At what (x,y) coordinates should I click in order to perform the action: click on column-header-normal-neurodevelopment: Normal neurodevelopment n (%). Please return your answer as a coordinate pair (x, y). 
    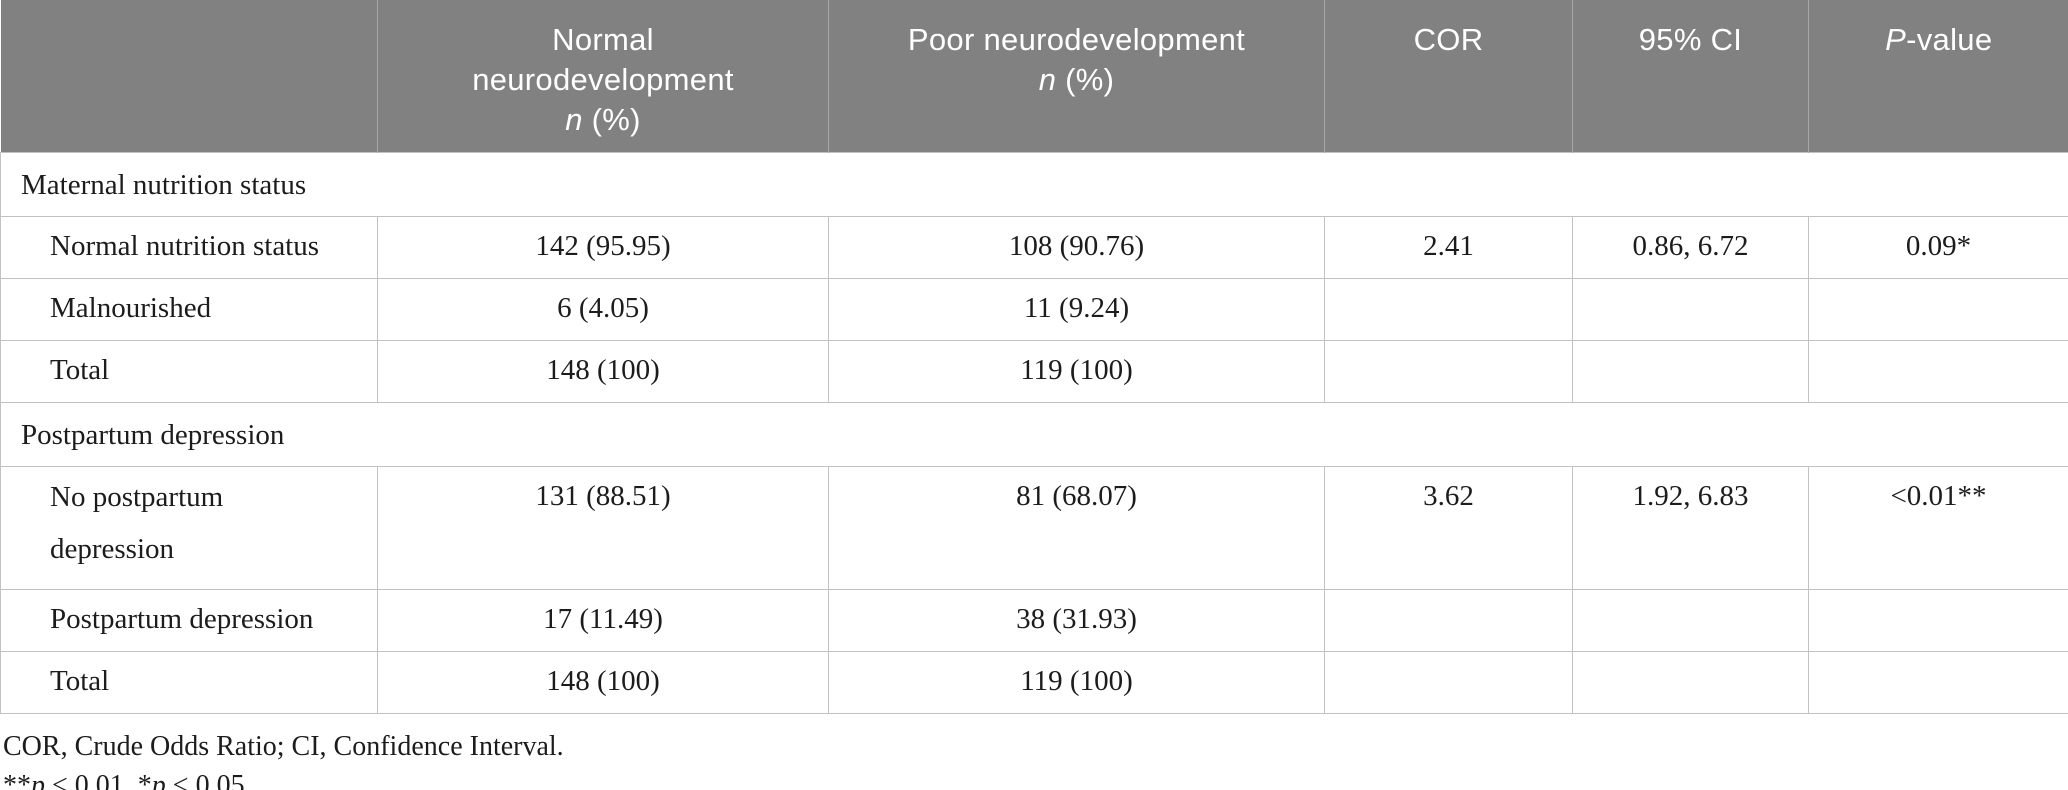
    Looking at the image, I should click on (603, 76).